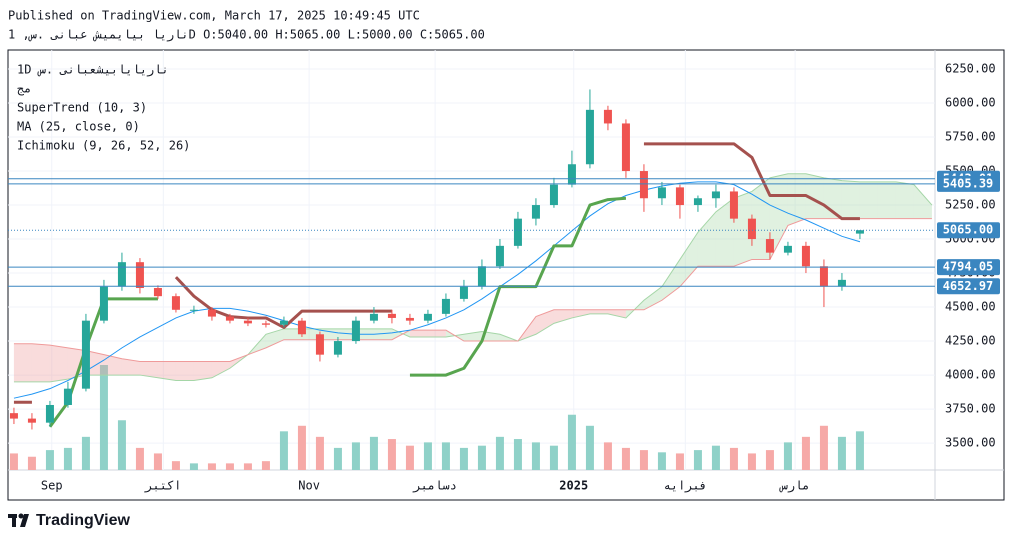 This screenshot has width=1012, height=541. Describe the element at coordinates (78, 127) in the screenshot. I see `legend-entry: MA (25, close, 0)` at that location.